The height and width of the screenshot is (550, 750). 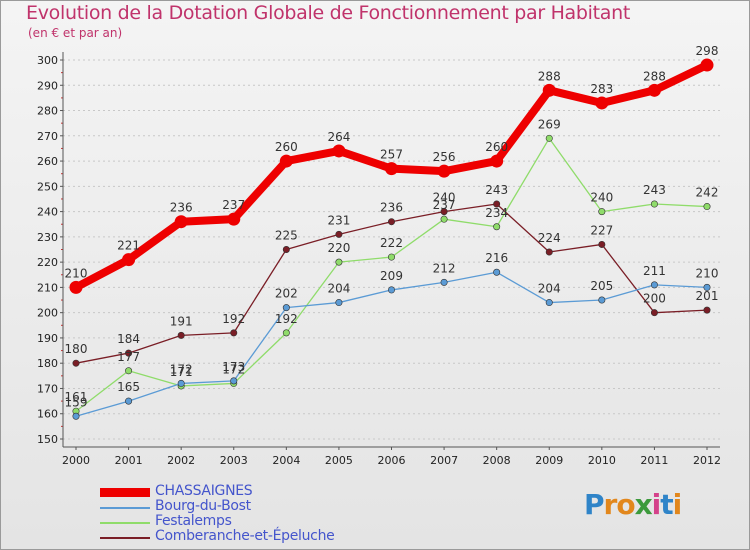 What do you see at coordinates (707, 296) in the screenshot?
I see `data-label-comberanche-et-peluche: 201` at bounding box center [707, 296].